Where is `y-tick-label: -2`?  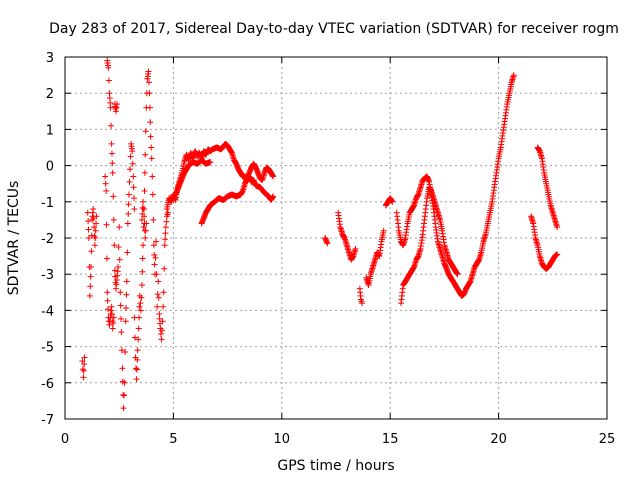 y-tick-label: -2 is located at coordinates (47, 239).